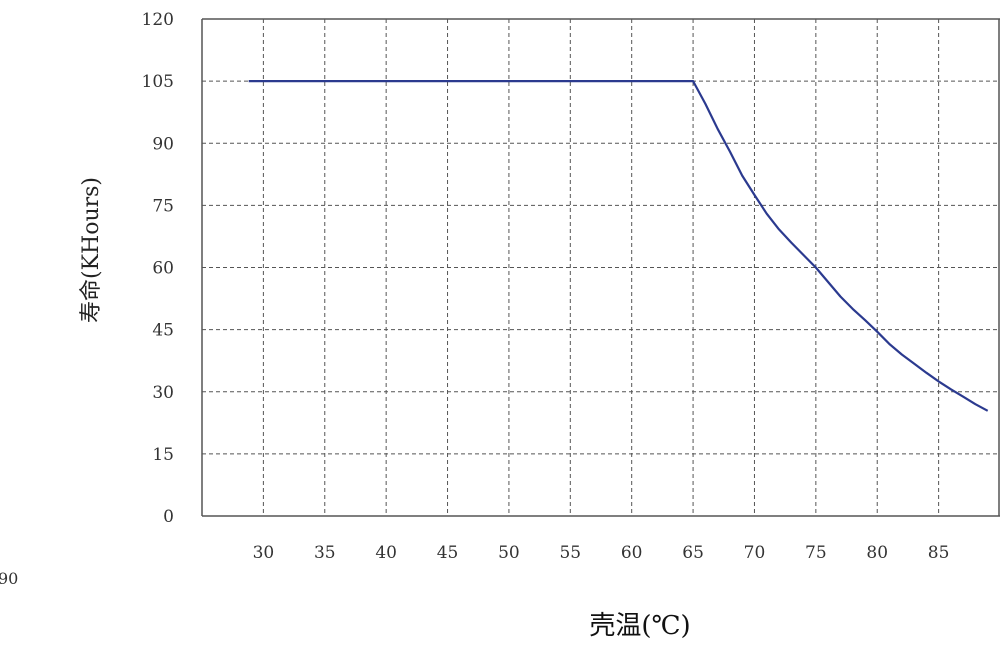 This screenshot has height=650, width=1000. What do you see at coordinates (158, 20) in the screenshot?
I see `y-tick-label: 120` at bounding box center [158, 20].